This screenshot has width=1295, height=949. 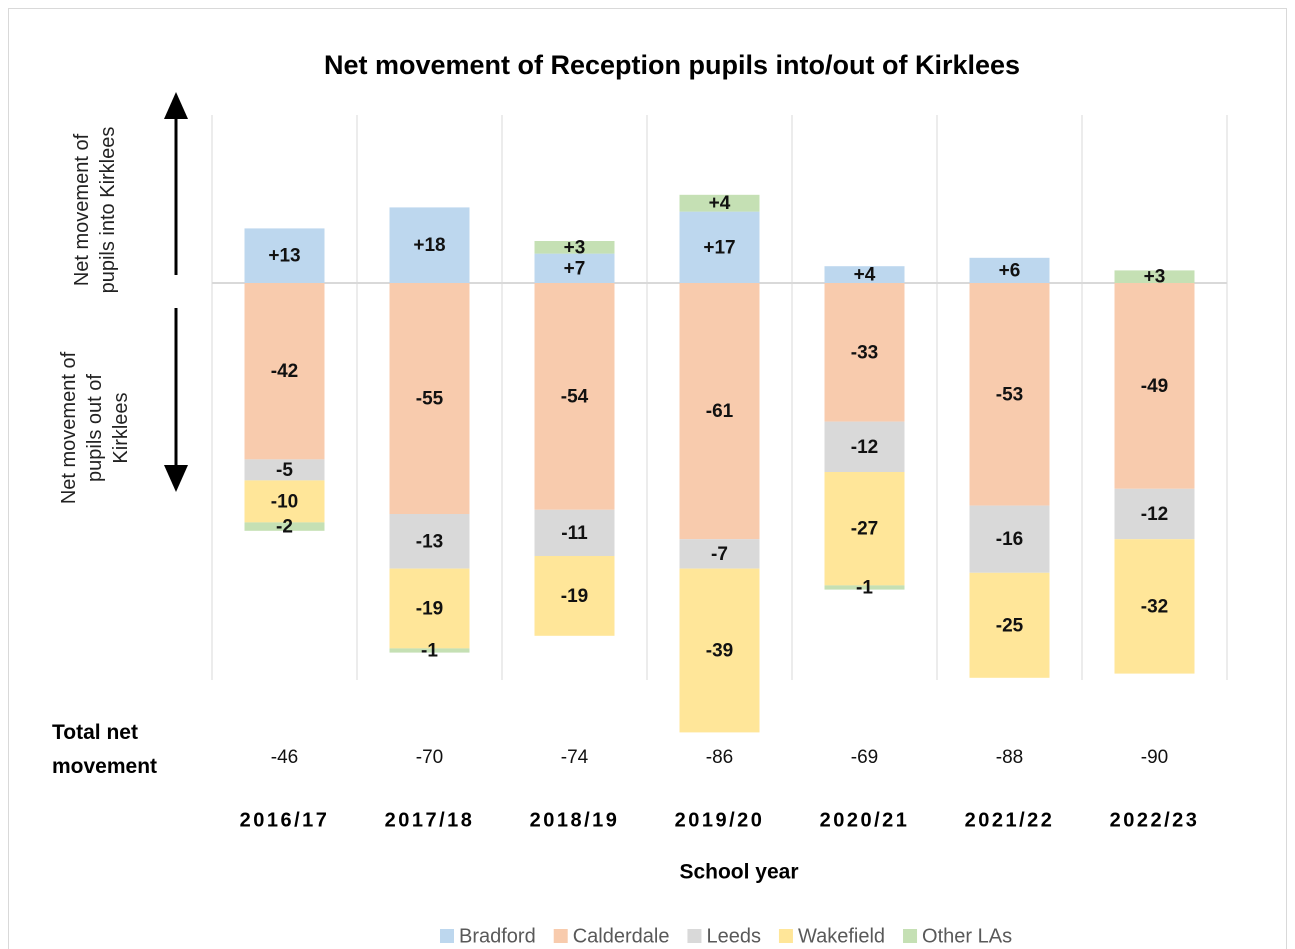 I want to click on value-label: +6, so click(x=1010, y=270).